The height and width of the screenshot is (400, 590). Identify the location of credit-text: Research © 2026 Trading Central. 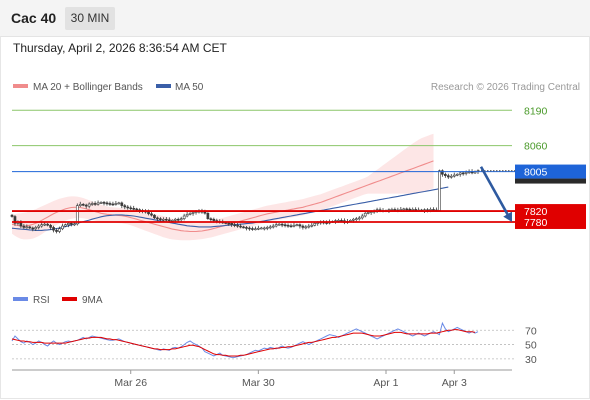
(505, 87).